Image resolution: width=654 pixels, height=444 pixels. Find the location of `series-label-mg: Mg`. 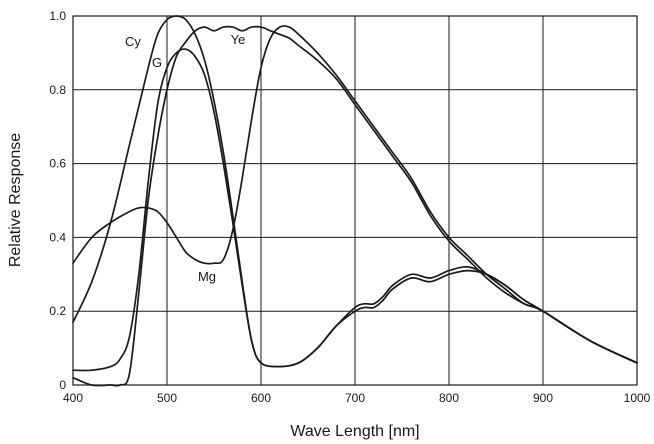

series-label-mg: Mg is located at coordinates (207, 276).